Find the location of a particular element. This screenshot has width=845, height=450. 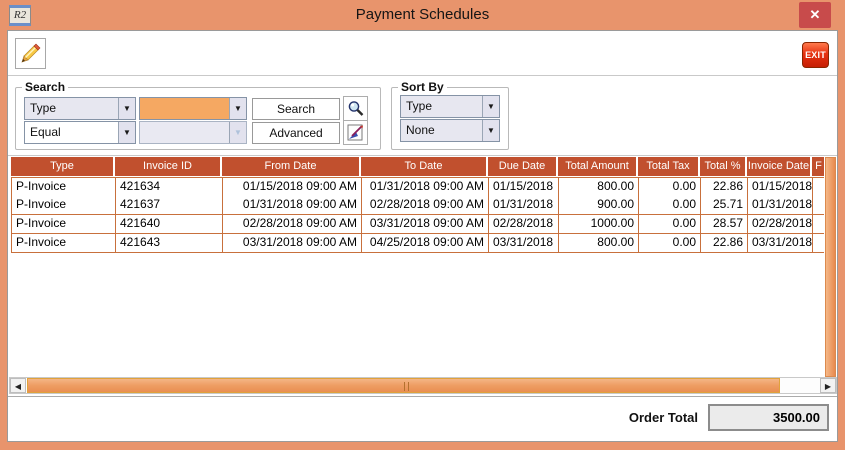

exit-button: EXIT is located at coordinates (815, 55).